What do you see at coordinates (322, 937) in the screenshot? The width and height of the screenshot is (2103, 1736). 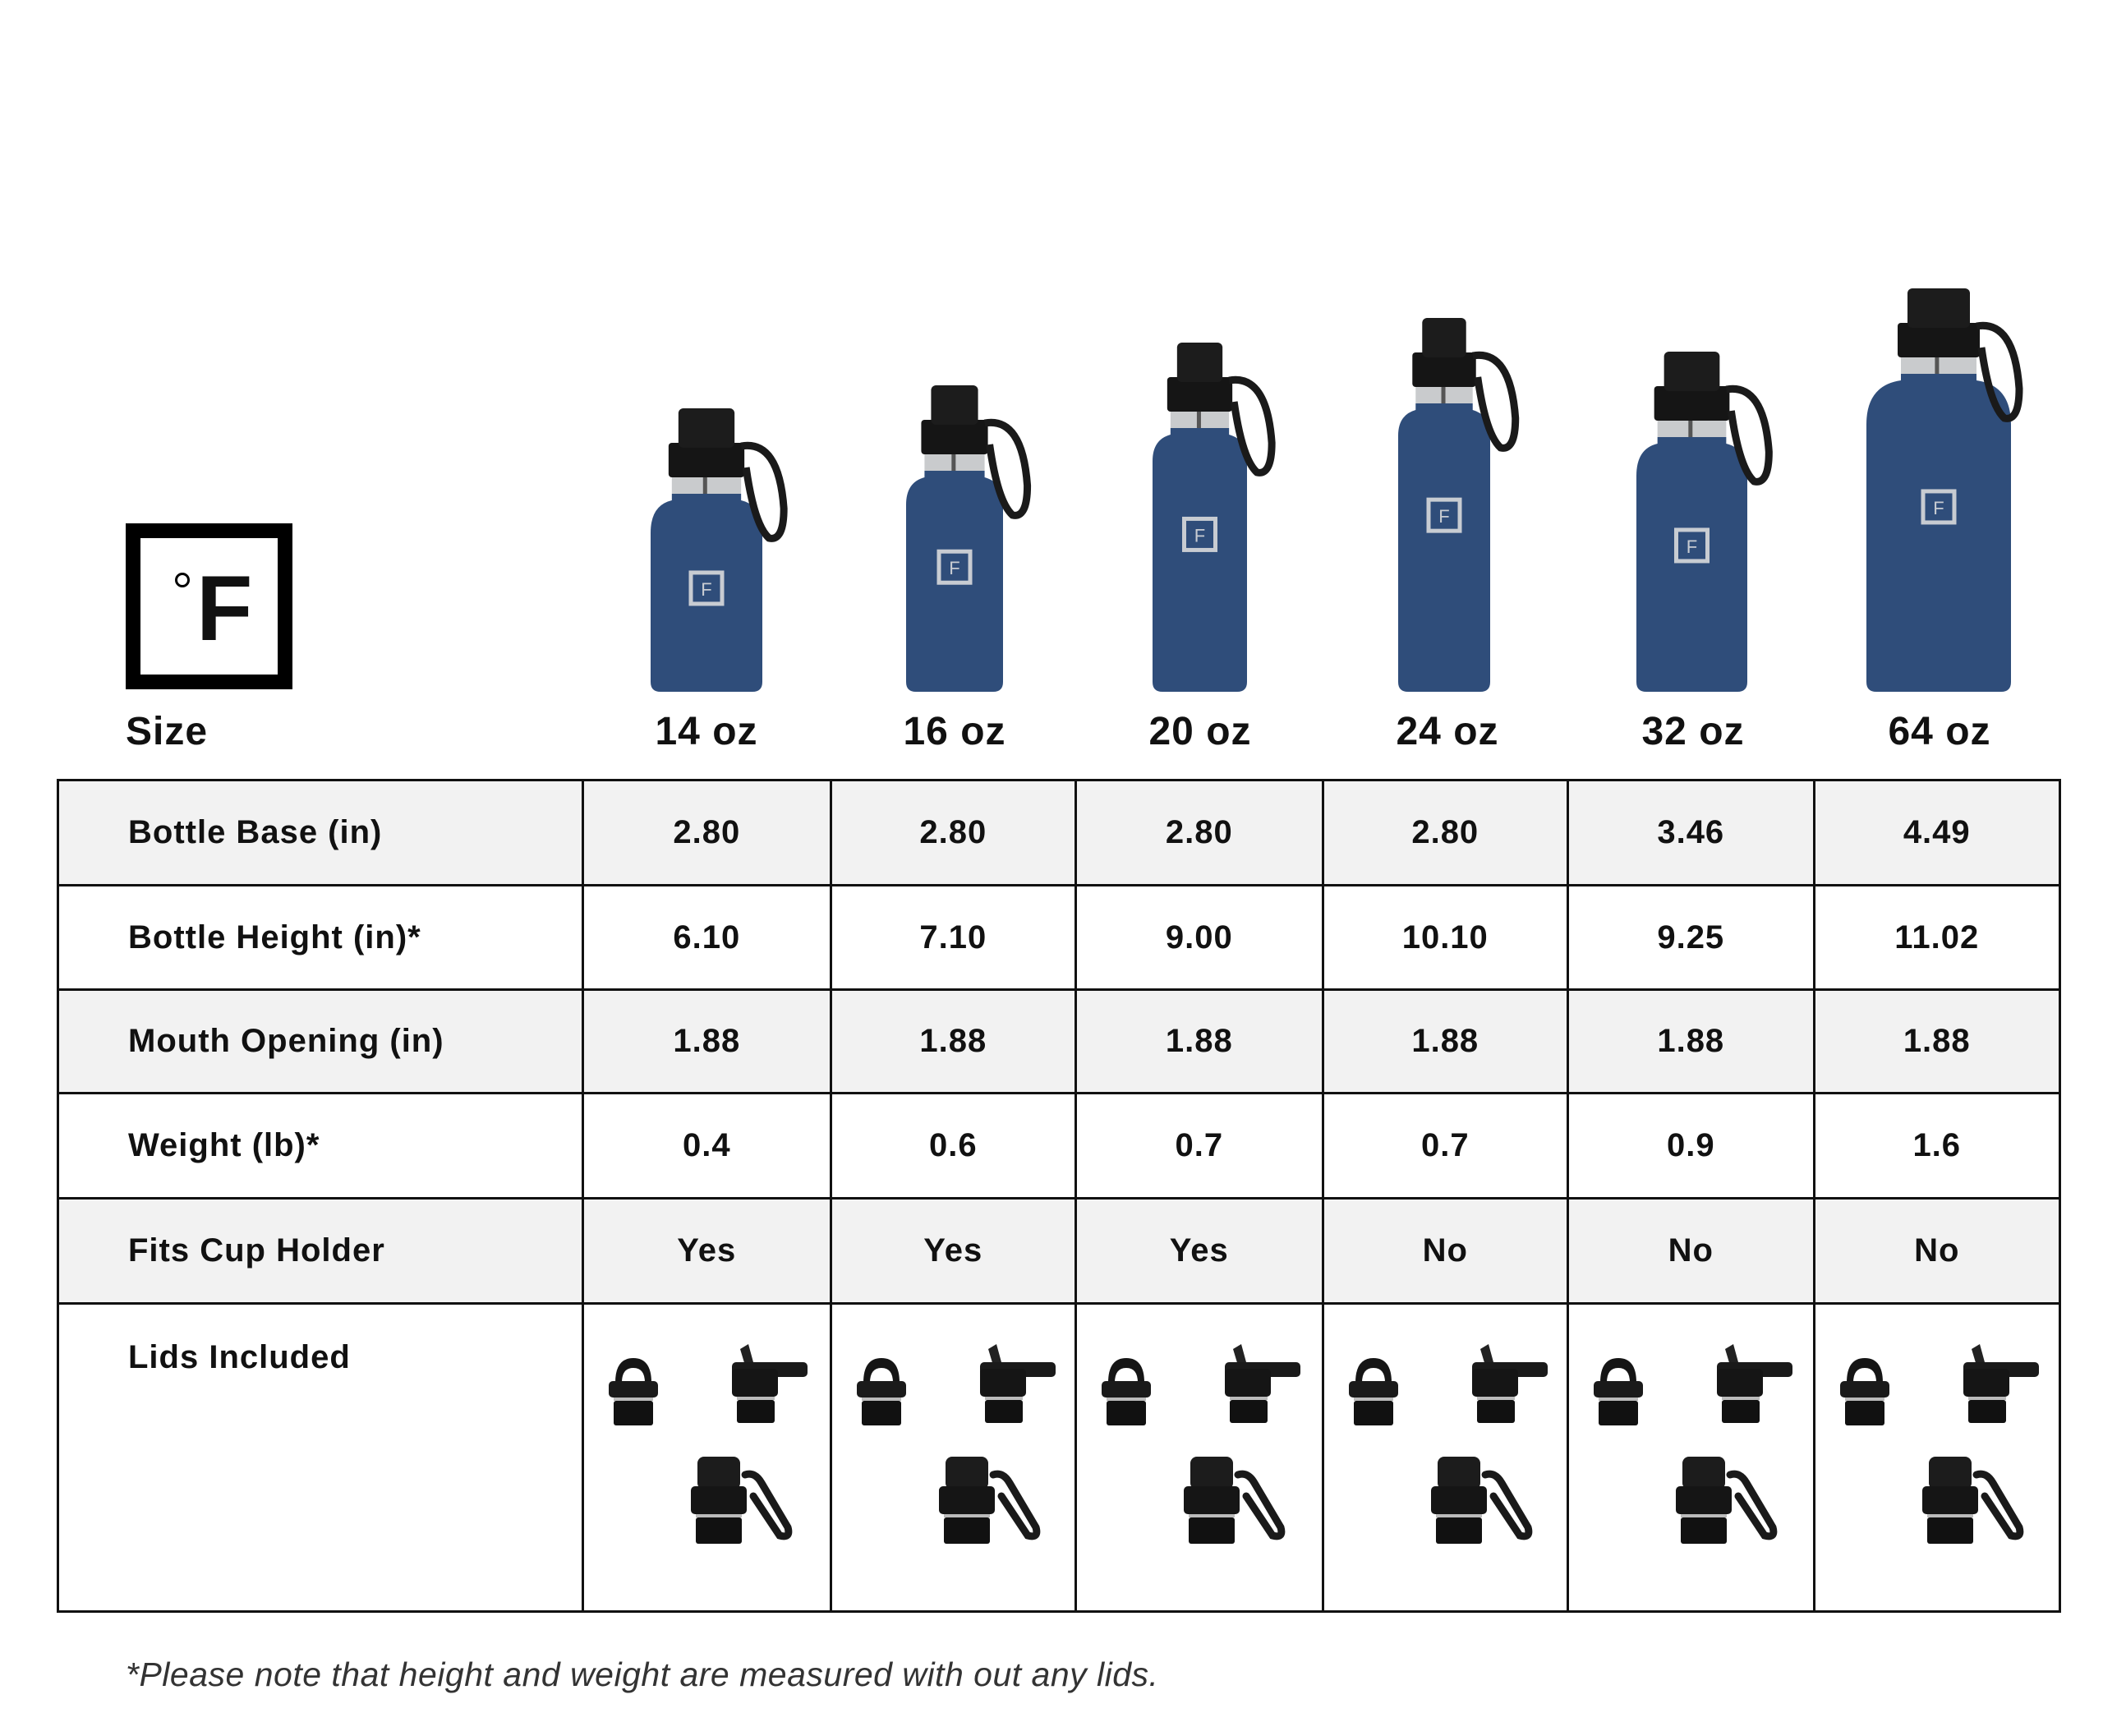 I see `row-label: Bottle Height (in)*` at bounding box center [322, 937].